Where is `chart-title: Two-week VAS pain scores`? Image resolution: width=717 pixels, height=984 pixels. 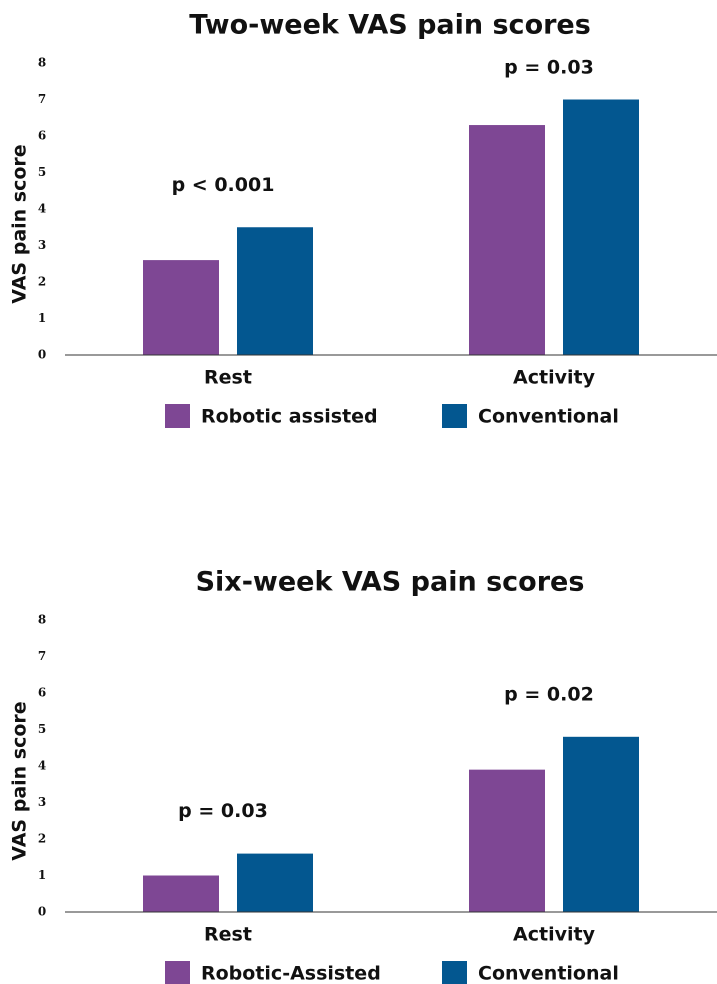 chart-title: Two-week VAS pain scores is located at coordinates (390, 25).